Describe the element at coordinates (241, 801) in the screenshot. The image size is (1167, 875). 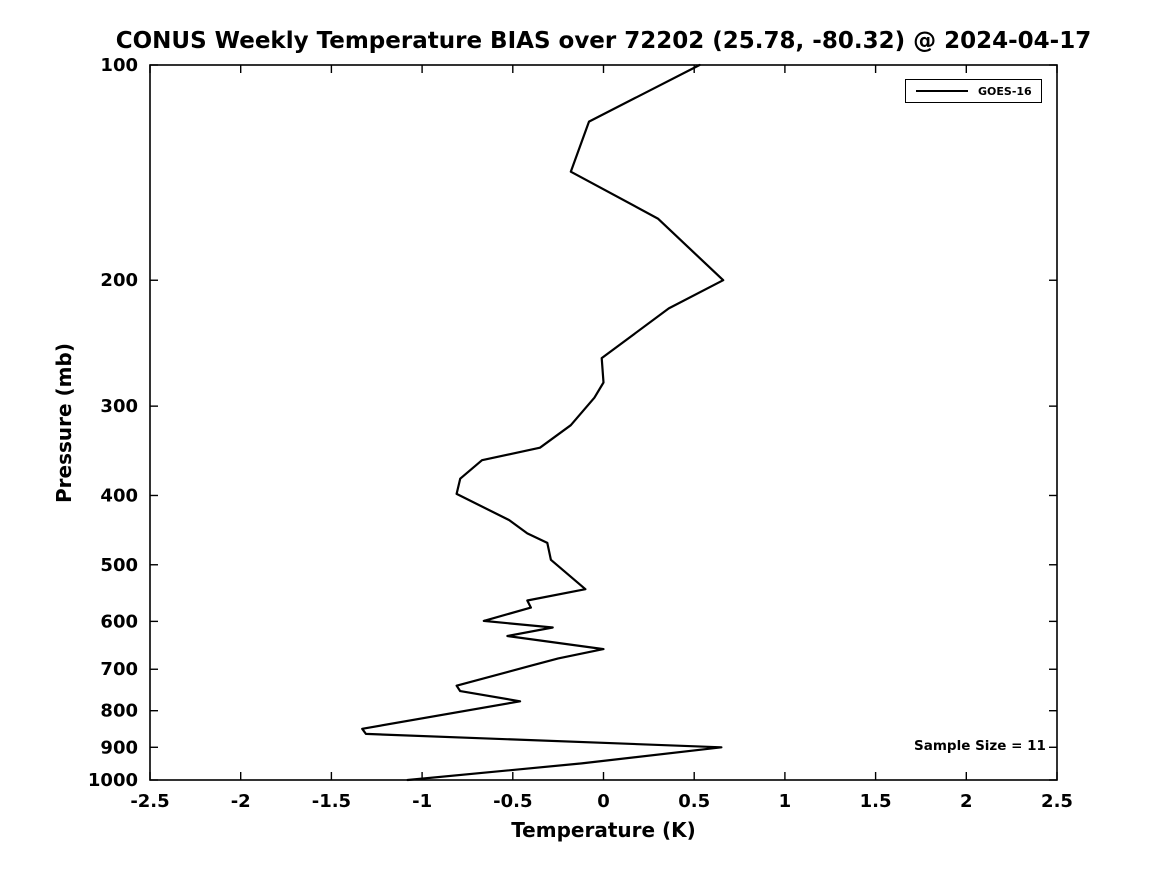
I see `x-tick-label: -2` at that location.